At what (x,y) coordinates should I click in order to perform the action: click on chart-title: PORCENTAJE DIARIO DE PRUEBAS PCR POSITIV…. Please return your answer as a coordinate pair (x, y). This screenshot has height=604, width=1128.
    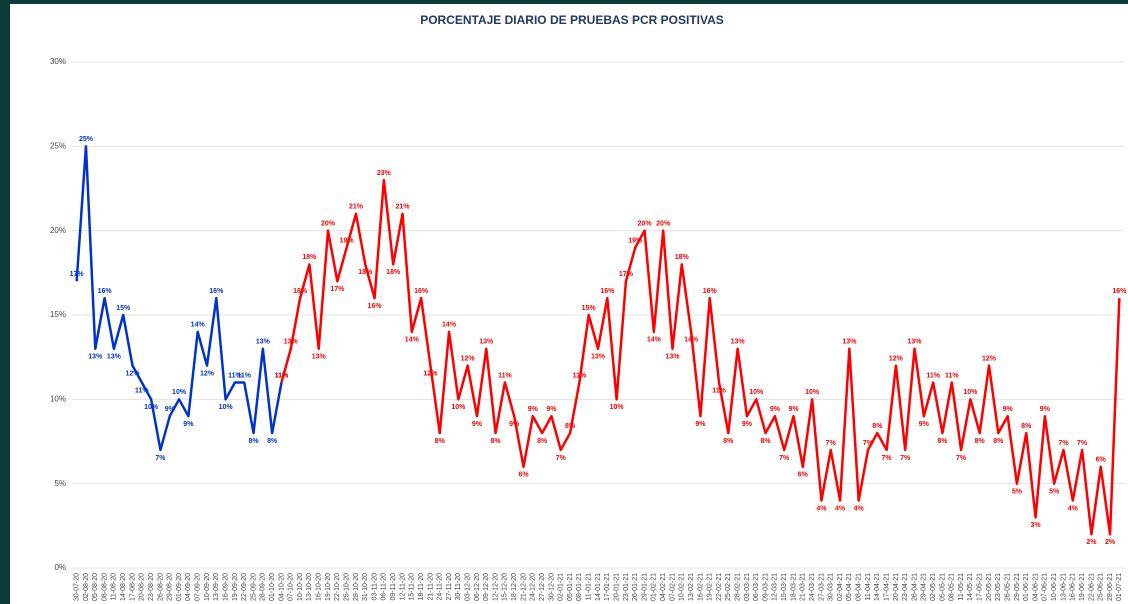
    Looking at the image, I should click on (572, 20).